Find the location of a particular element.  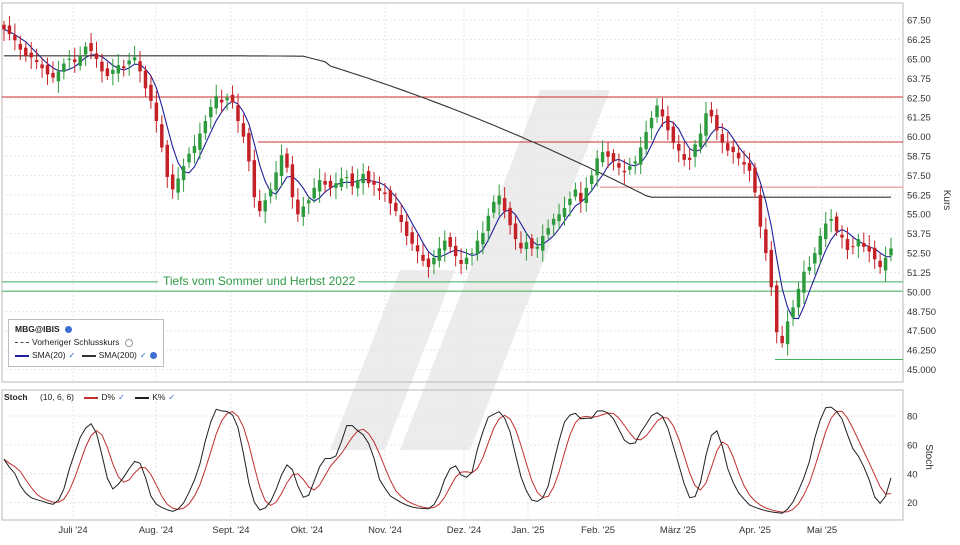

stoch-tick-label: 60 is located at coordinates (912, 445).